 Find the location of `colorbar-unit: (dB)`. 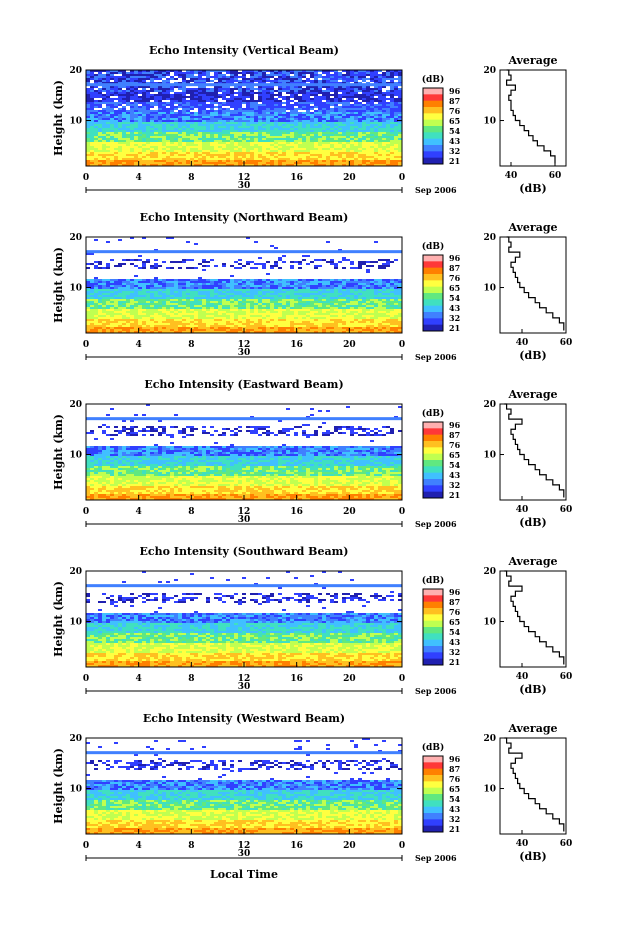

colorbar-unit: (dB) is located at coordinates (433, 79).